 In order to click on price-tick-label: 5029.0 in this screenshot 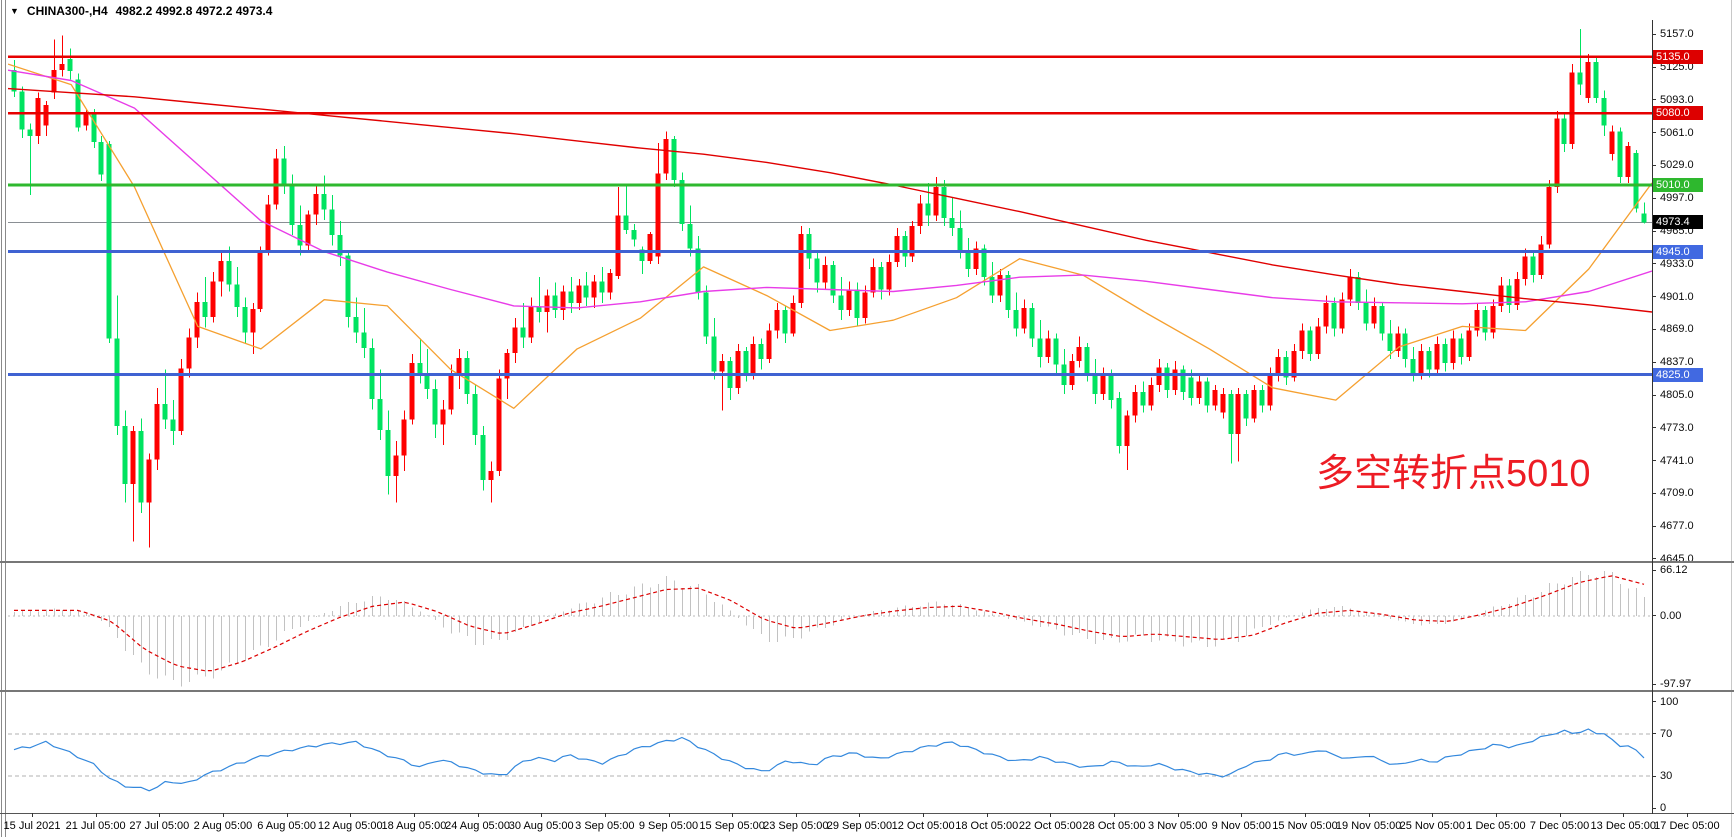, I will do `click(1677, 165)`.